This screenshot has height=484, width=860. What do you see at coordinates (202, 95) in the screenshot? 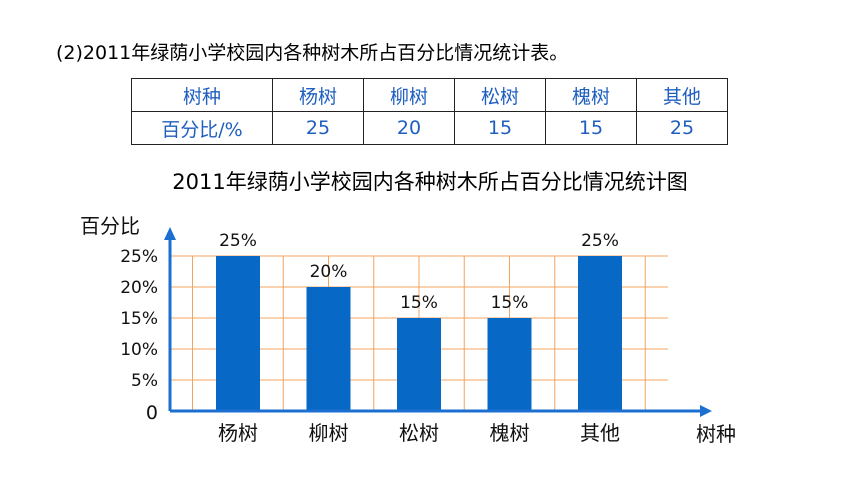
I see `table-cell: 树种` at bounding box center [202, 95].